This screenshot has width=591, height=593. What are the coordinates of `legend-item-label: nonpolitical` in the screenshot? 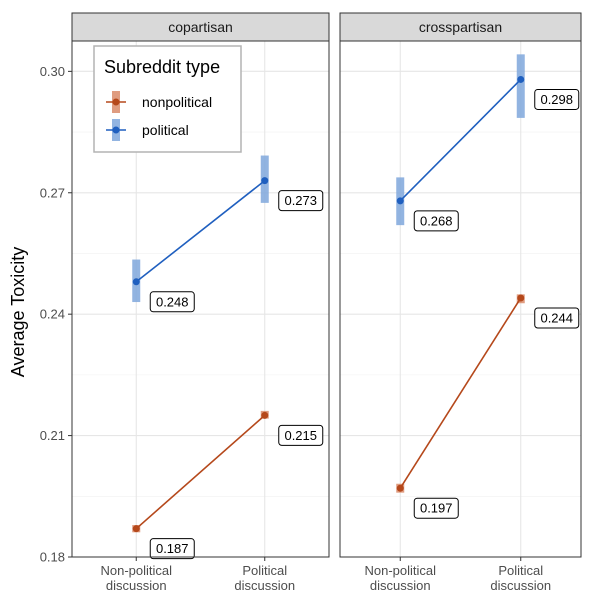 It's located at (177, 102).